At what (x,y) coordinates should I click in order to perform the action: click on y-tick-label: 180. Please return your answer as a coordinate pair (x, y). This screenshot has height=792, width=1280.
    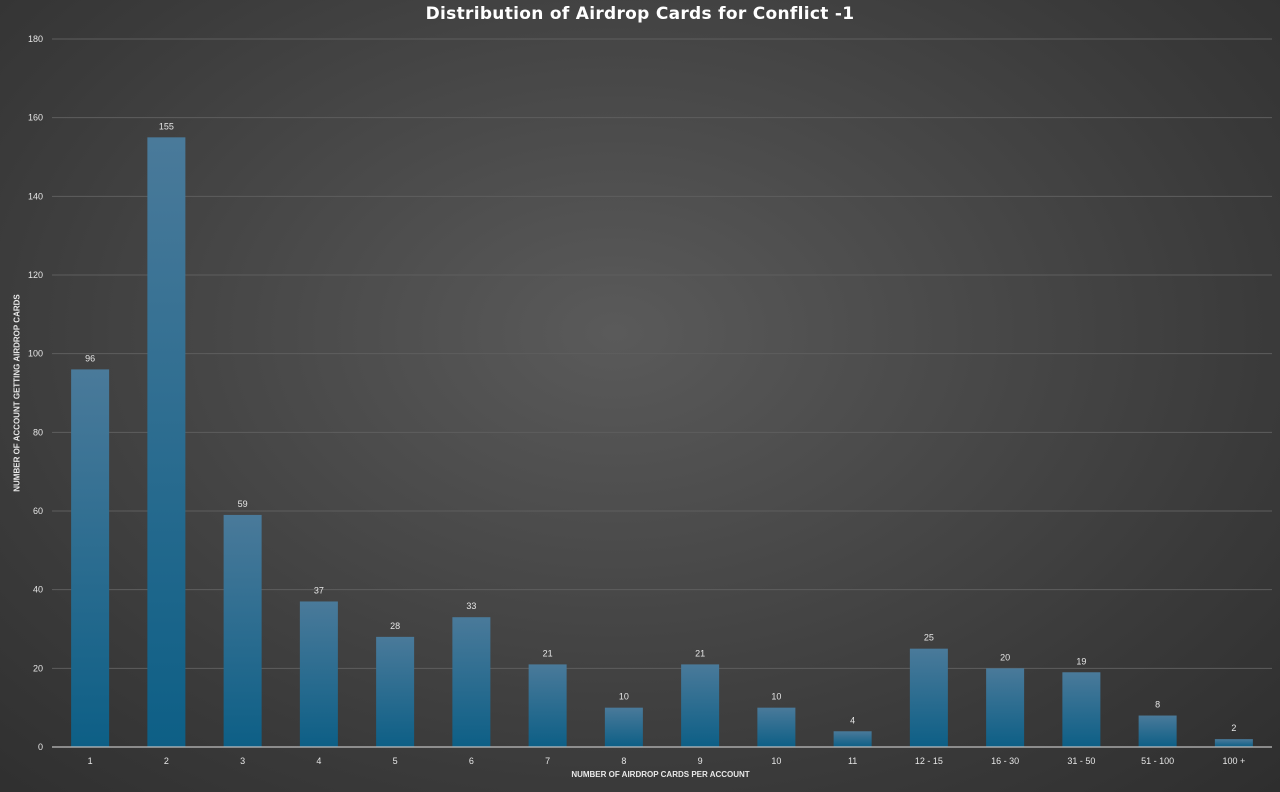
    Looking at the image, I should click on (35, 39).